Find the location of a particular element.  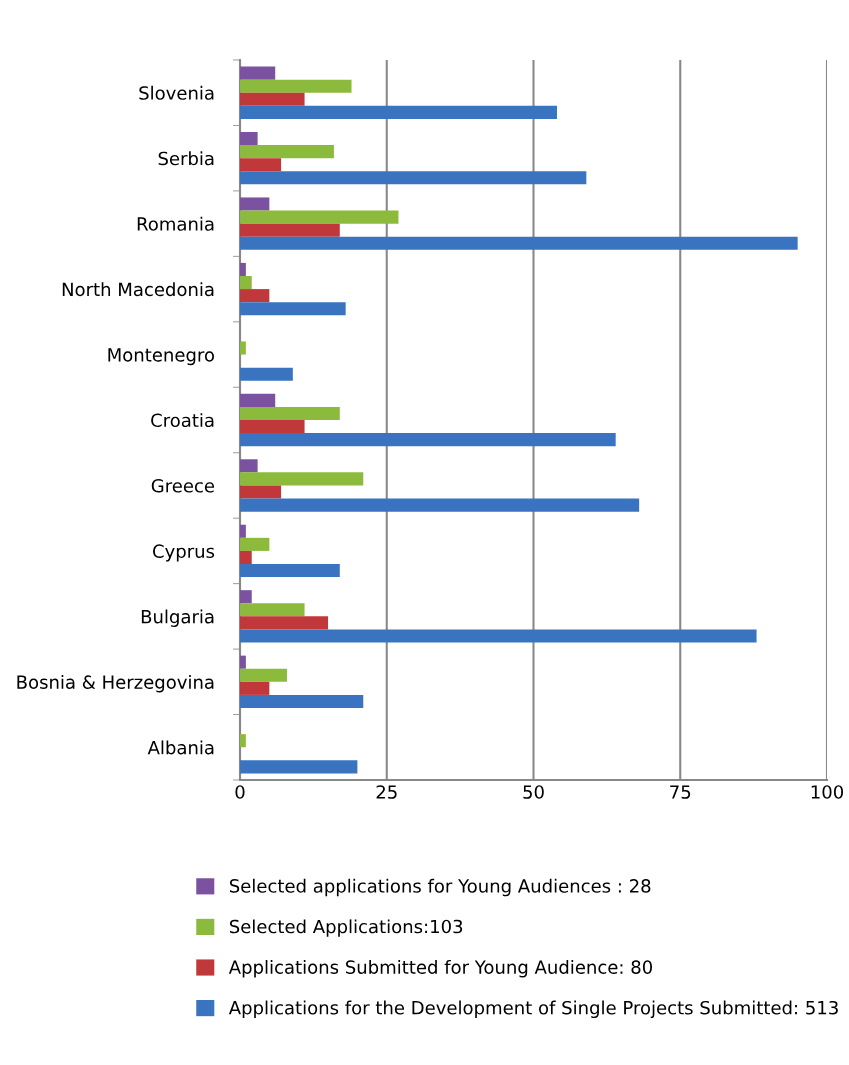

legend-label: Selected applications for Young Audiences : 28 is located at coordinates (440, 887).